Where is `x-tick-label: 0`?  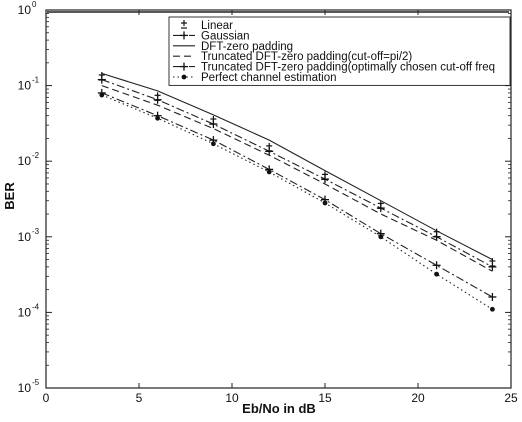 x-tick-label: 0 is located at coordinates (46, 398).